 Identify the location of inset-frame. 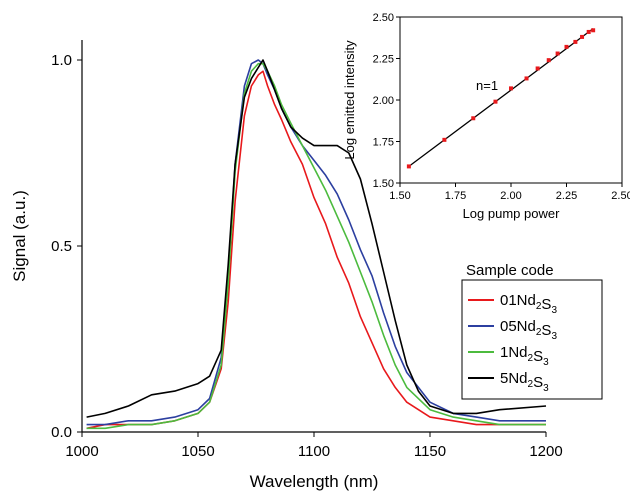
(511, 100).